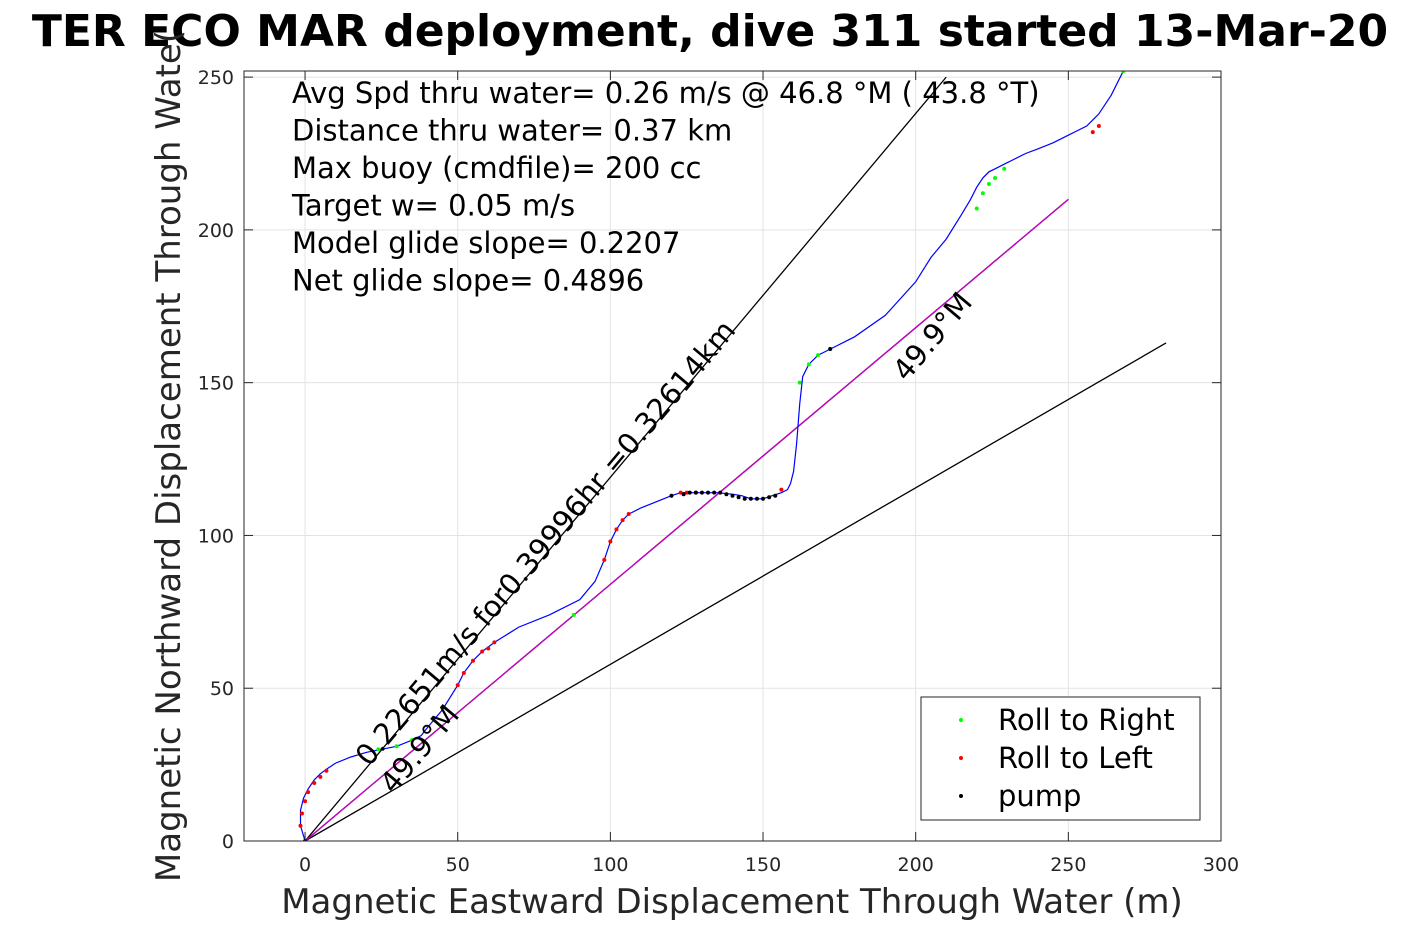 The width and height of the screenshot is (1417, 945). Describe the element at coordinates (216, 231) in the screenshot. I see `y-tick-label-4: 200` at that location.